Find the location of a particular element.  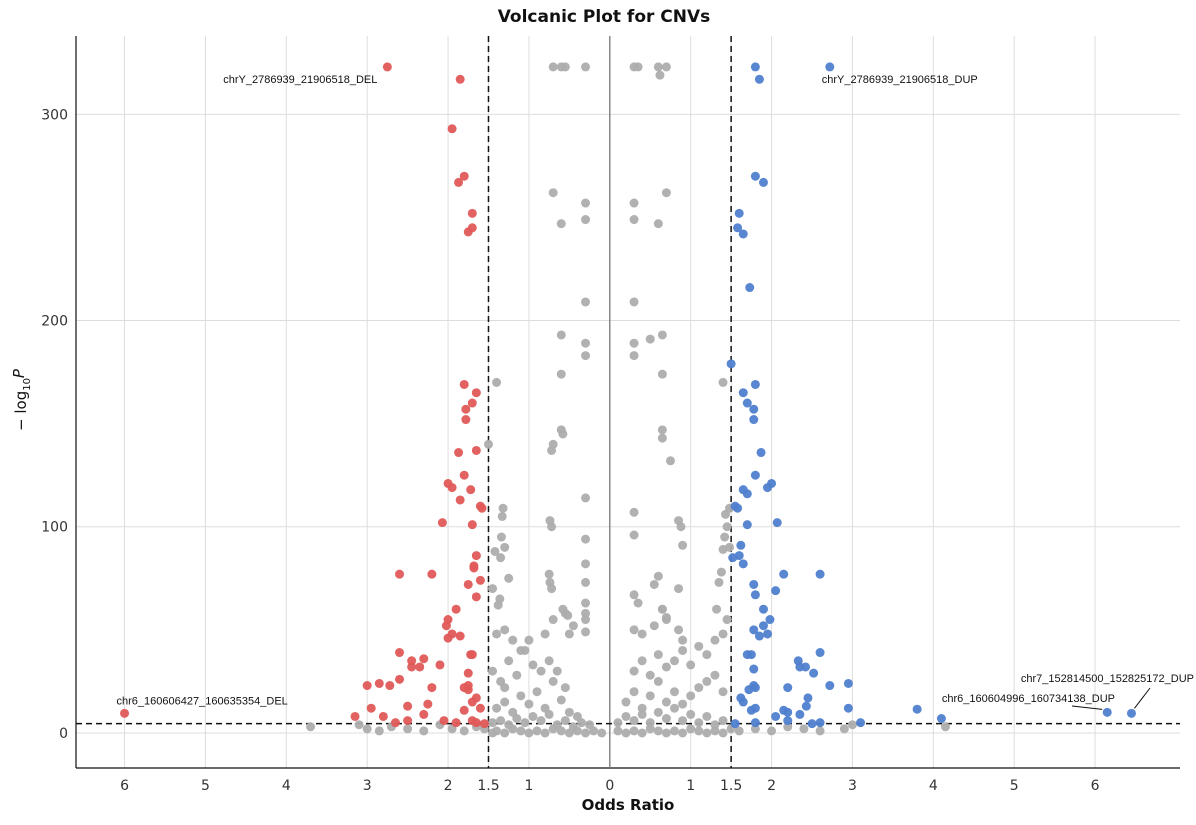

x-tick-label: 1.5 is located at coordinates (731, 786).